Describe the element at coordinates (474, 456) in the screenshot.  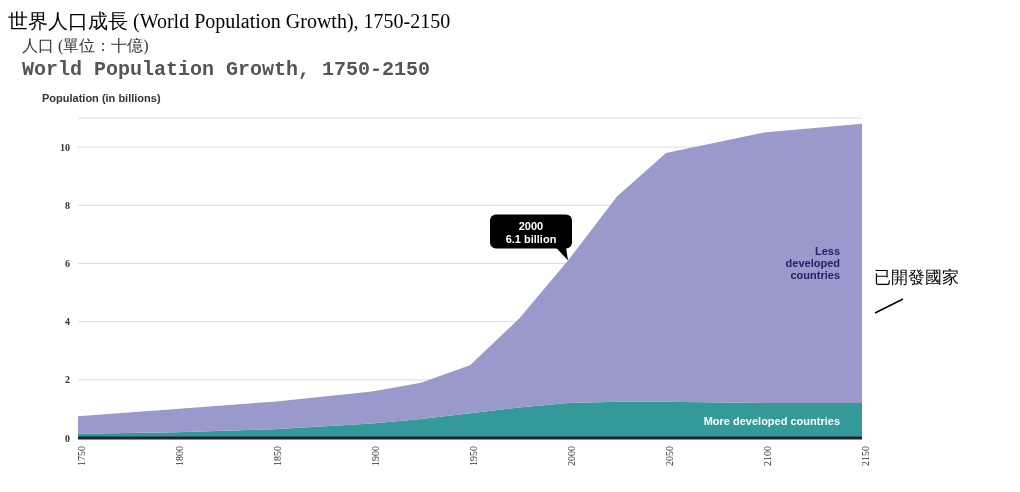
I see `x-tick-label: 1950` at that location.